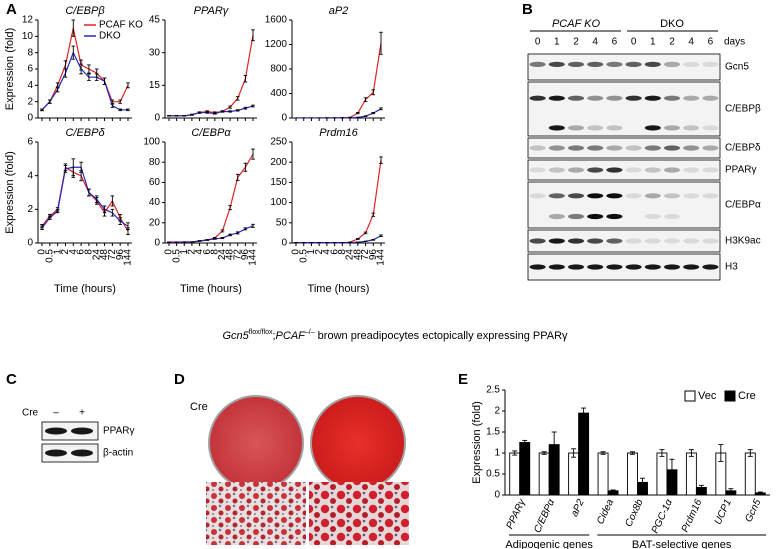 The height and width of the screenshot is (549, 777). I want to click on y-tick-label: 200, so click(278, 162).